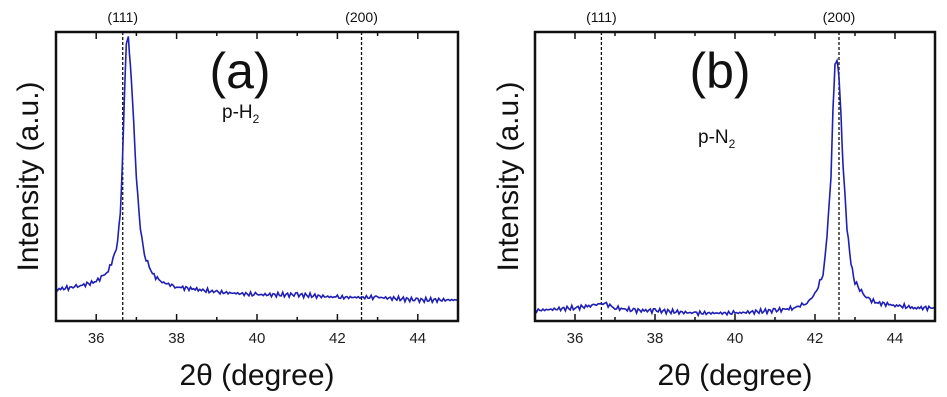 This screenshot has height=397, width=947. Describe the element at coordinates (237, 112) in the screenshot. I see `sample-label-base: p-H` at that location.